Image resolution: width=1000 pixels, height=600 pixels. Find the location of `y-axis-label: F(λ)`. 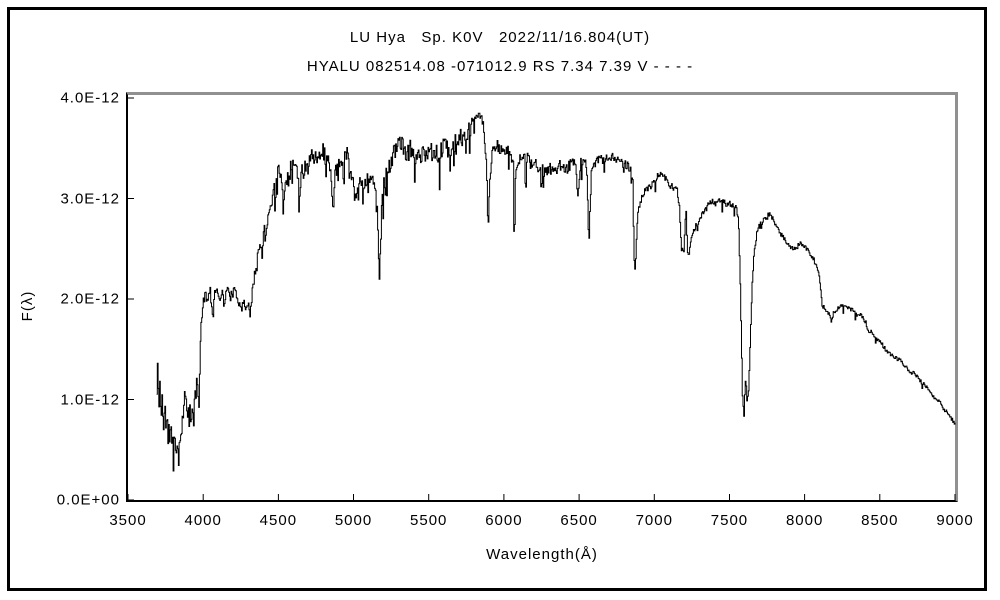

y-axis-label: F(λ) is located at coordinates (27, 306).